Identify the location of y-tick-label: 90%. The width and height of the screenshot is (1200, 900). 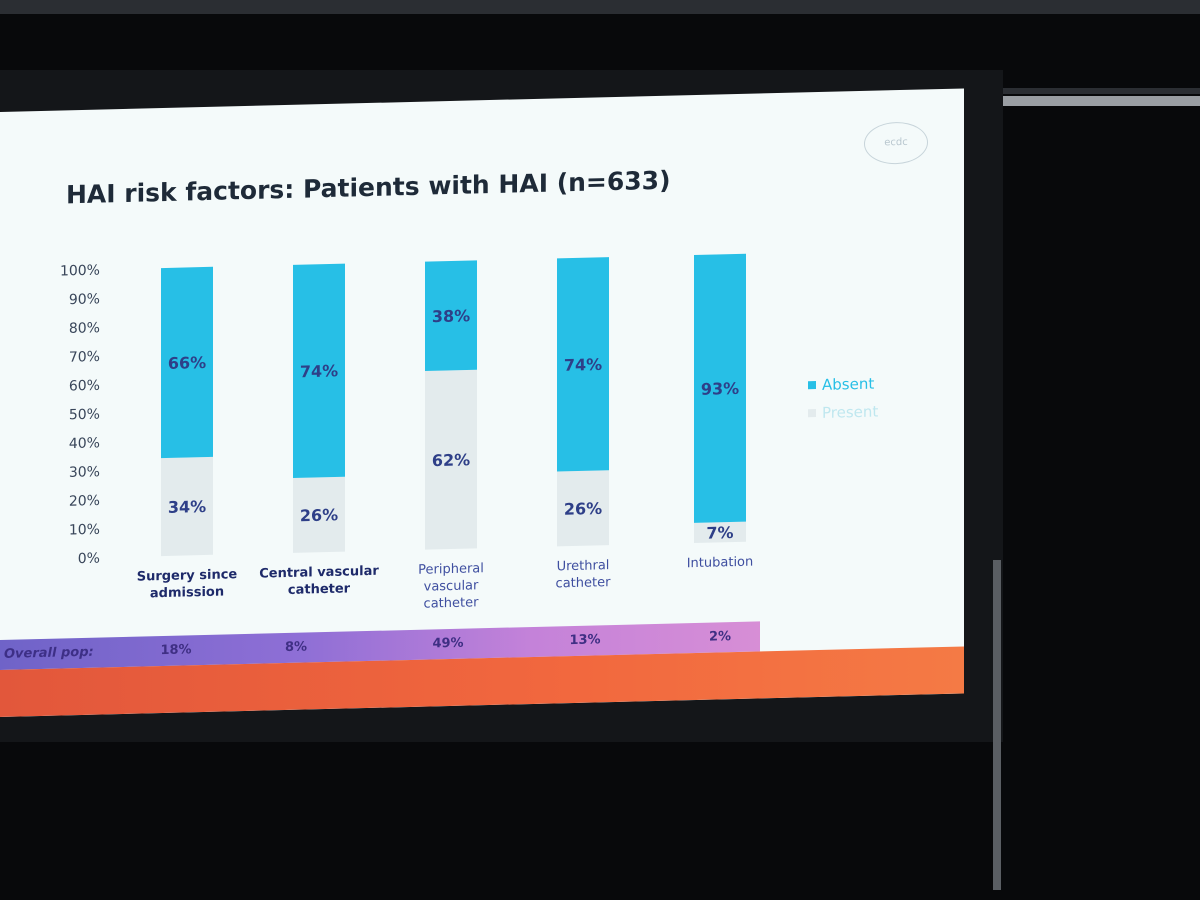
(84, 299).